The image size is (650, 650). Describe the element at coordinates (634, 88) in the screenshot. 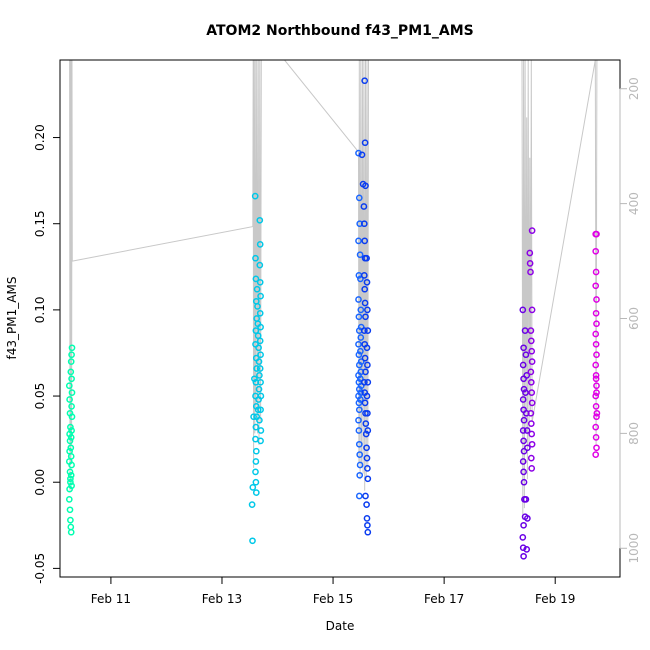

I see `y2-tick-label: 200` at that location.